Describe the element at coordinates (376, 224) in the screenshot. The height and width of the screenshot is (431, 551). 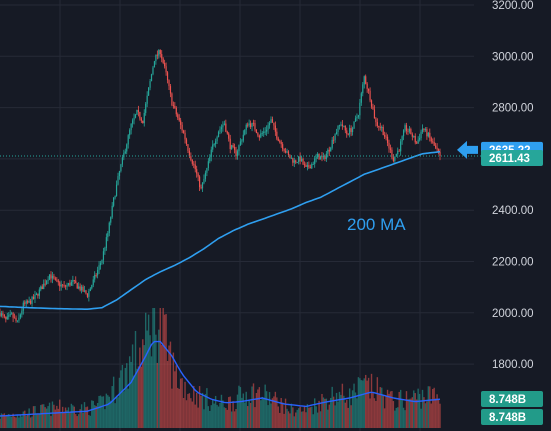
I see `ma-annotation-label: 200 MA` at that location.